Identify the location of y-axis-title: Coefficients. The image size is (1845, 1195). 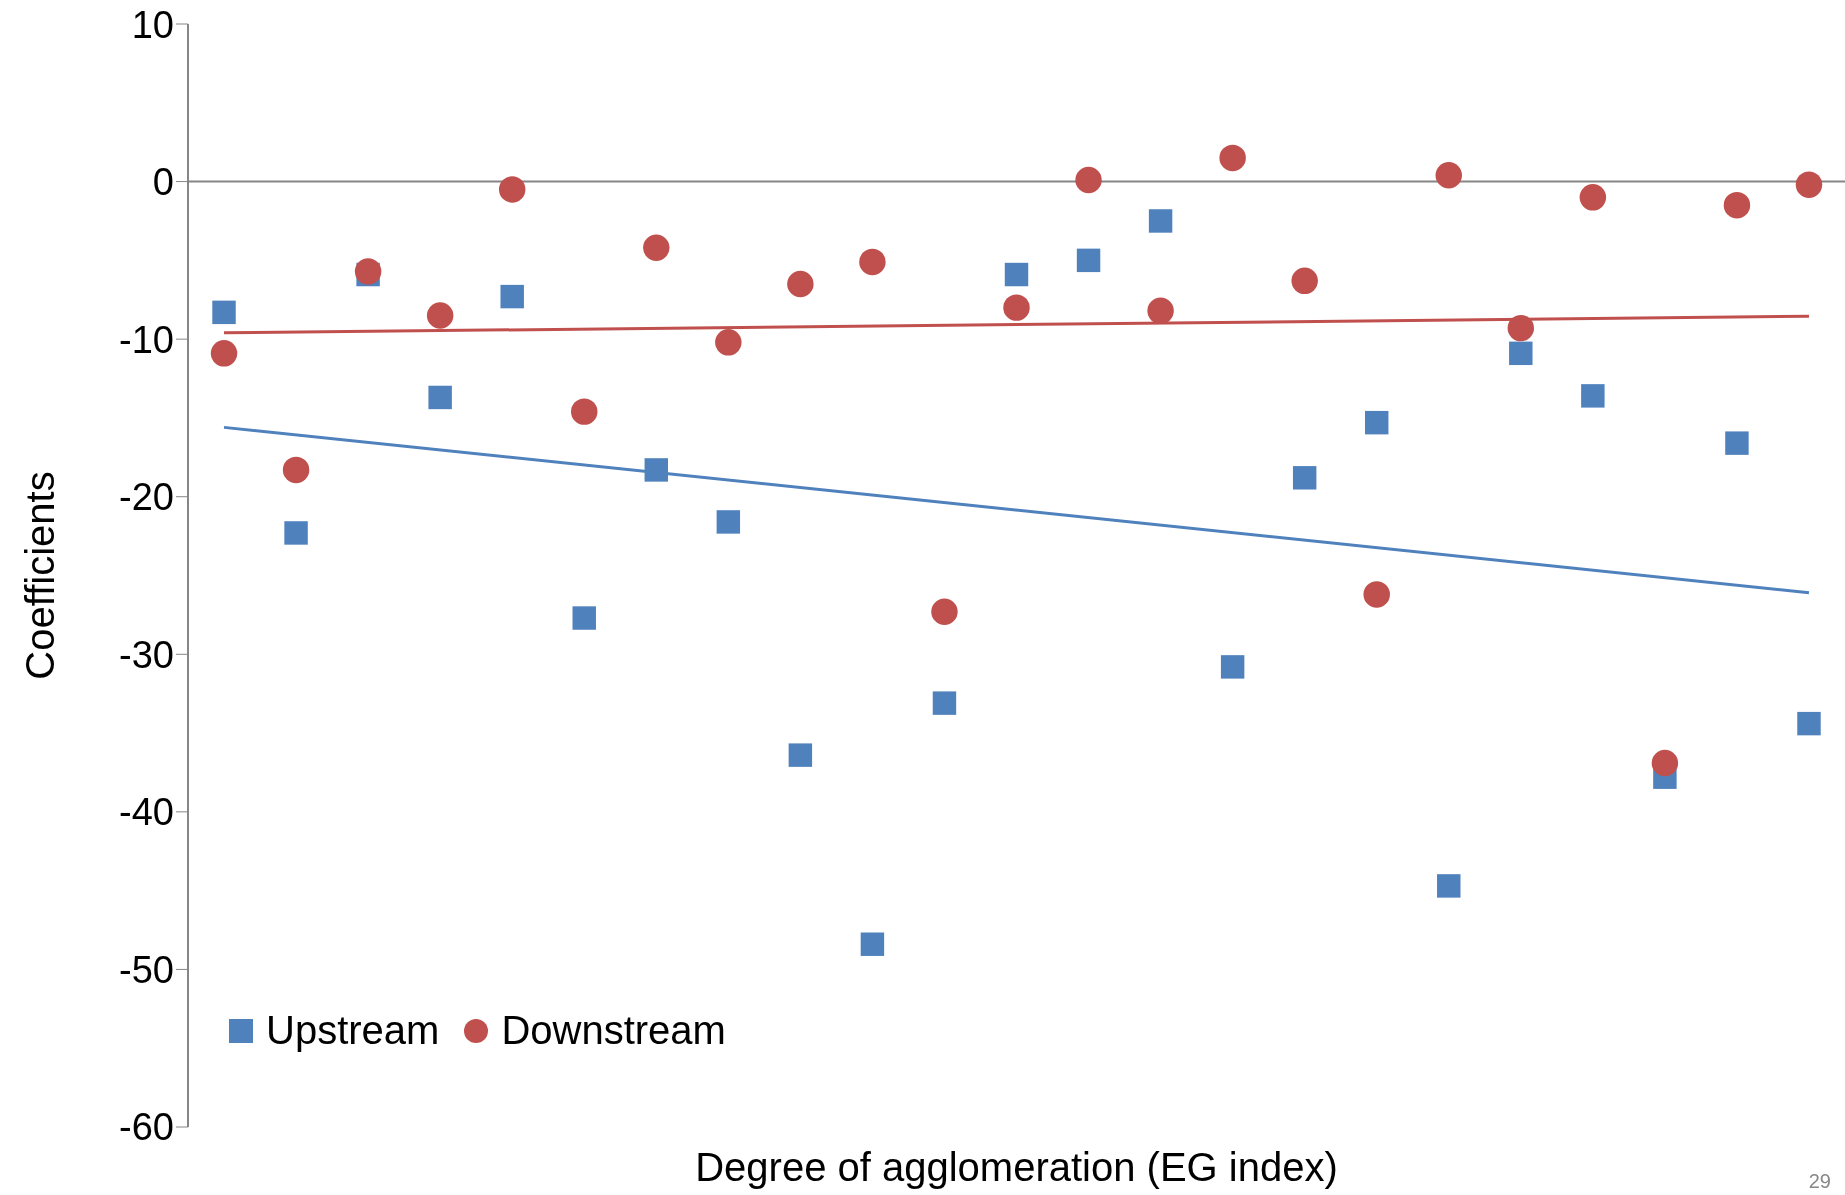
(40, 575).